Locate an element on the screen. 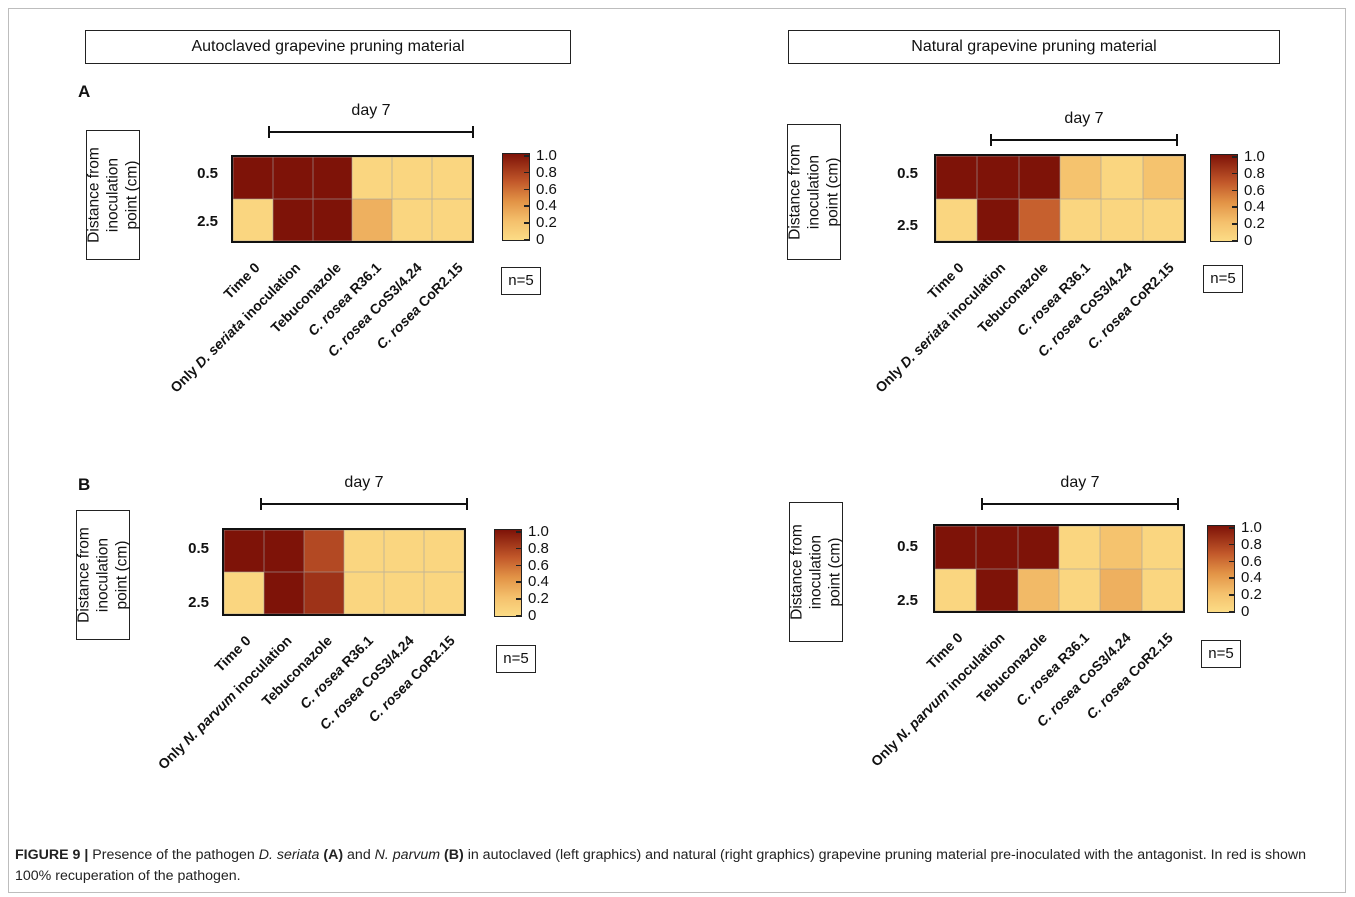 Image resolution: width=1355 pixels, height=897 pixels. panel-3-colorbar-label: 0.6 is located at coordinates (538, 565).